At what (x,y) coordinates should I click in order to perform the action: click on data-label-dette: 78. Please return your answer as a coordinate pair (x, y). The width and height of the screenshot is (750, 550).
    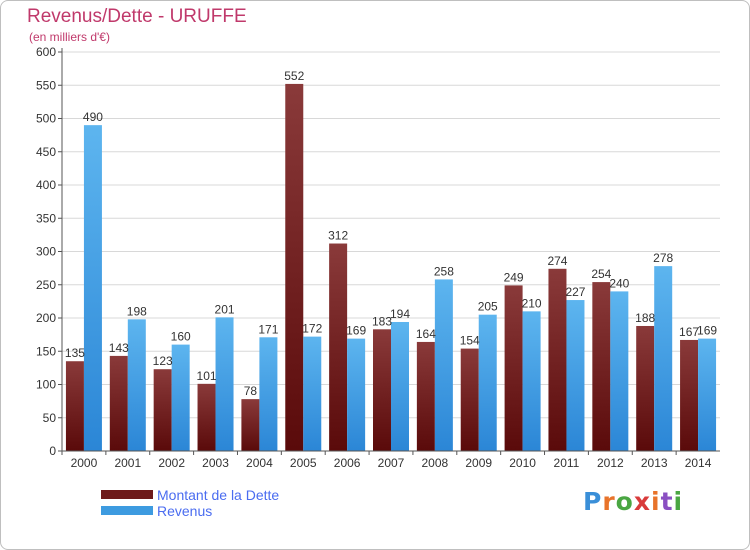
    Looking at the image, I should click on (251, 391).